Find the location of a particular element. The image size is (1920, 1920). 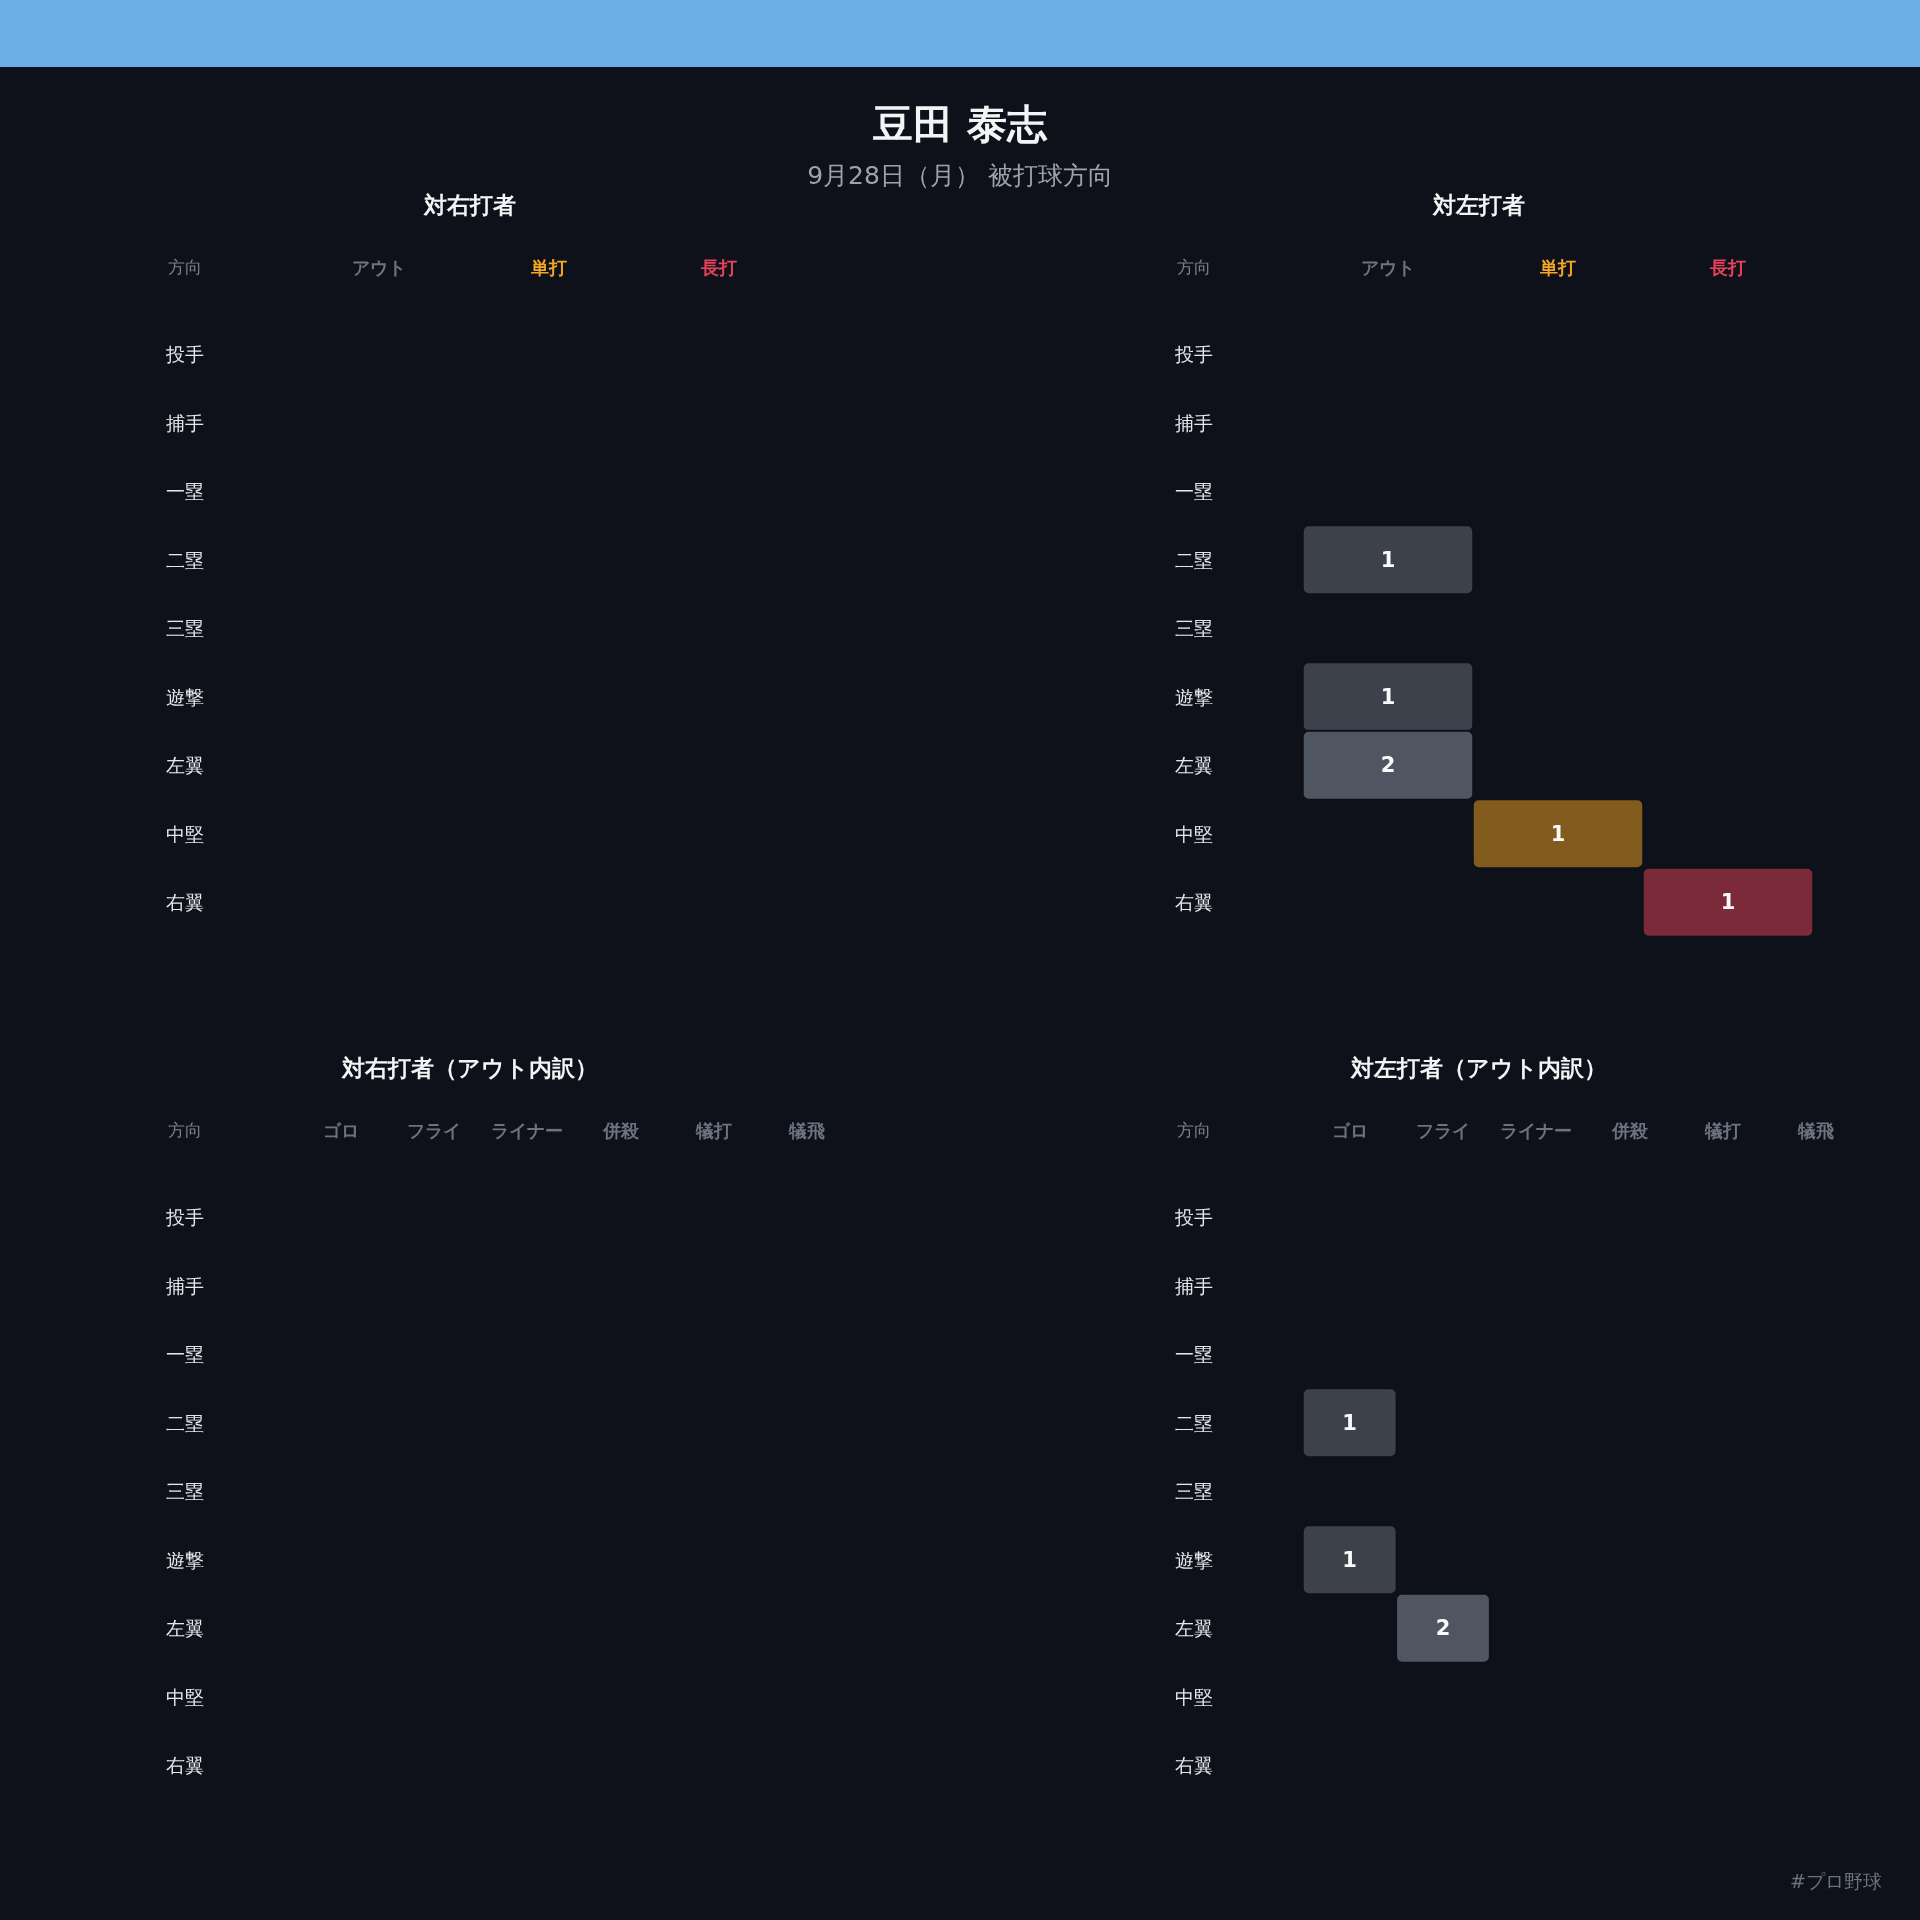

chart-title: 対左打者（アウト内訳） is located at coordinates (1478, 1067).